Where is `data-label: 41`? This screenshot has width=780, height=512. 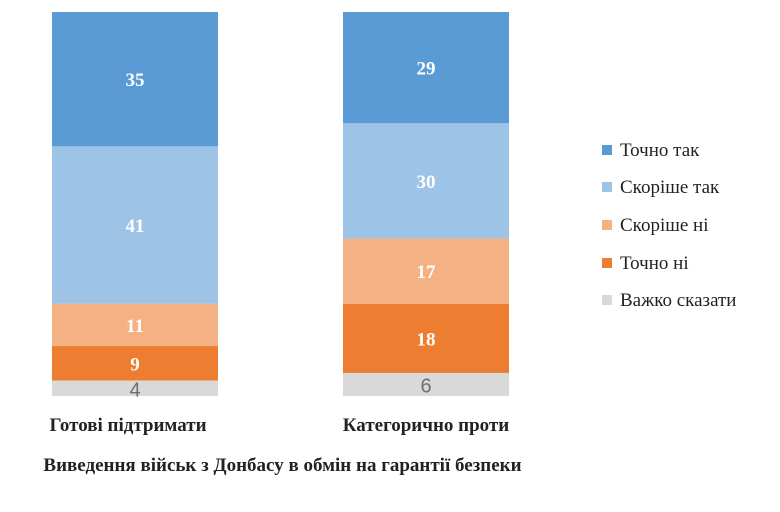
data-label: 41 is located at coordinates (135, 226).